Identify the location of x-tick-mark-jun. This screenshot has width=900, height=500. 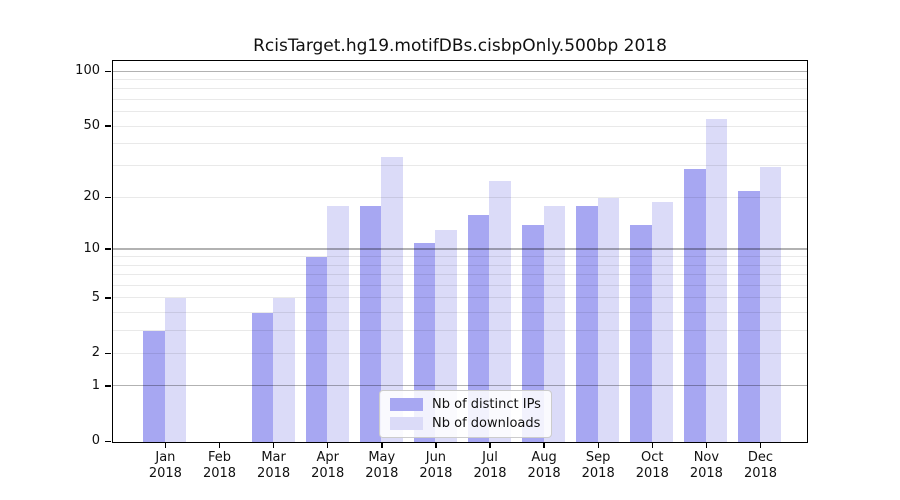
(436, 445).